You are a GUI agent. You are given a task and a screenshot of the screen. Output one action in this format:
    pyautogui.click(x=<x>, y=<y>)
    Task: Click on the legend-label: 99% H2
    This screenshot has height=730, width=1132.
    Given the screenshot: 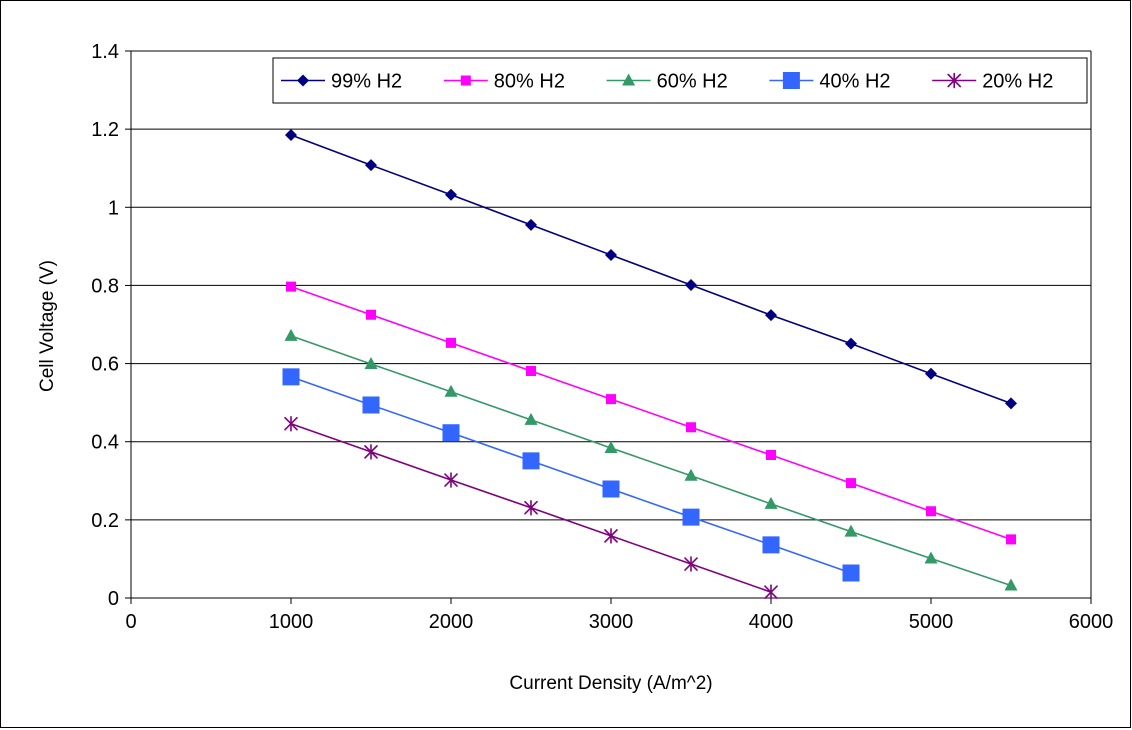 What is the action you would take?
    pyautogui.click(x=366, y=82)
    